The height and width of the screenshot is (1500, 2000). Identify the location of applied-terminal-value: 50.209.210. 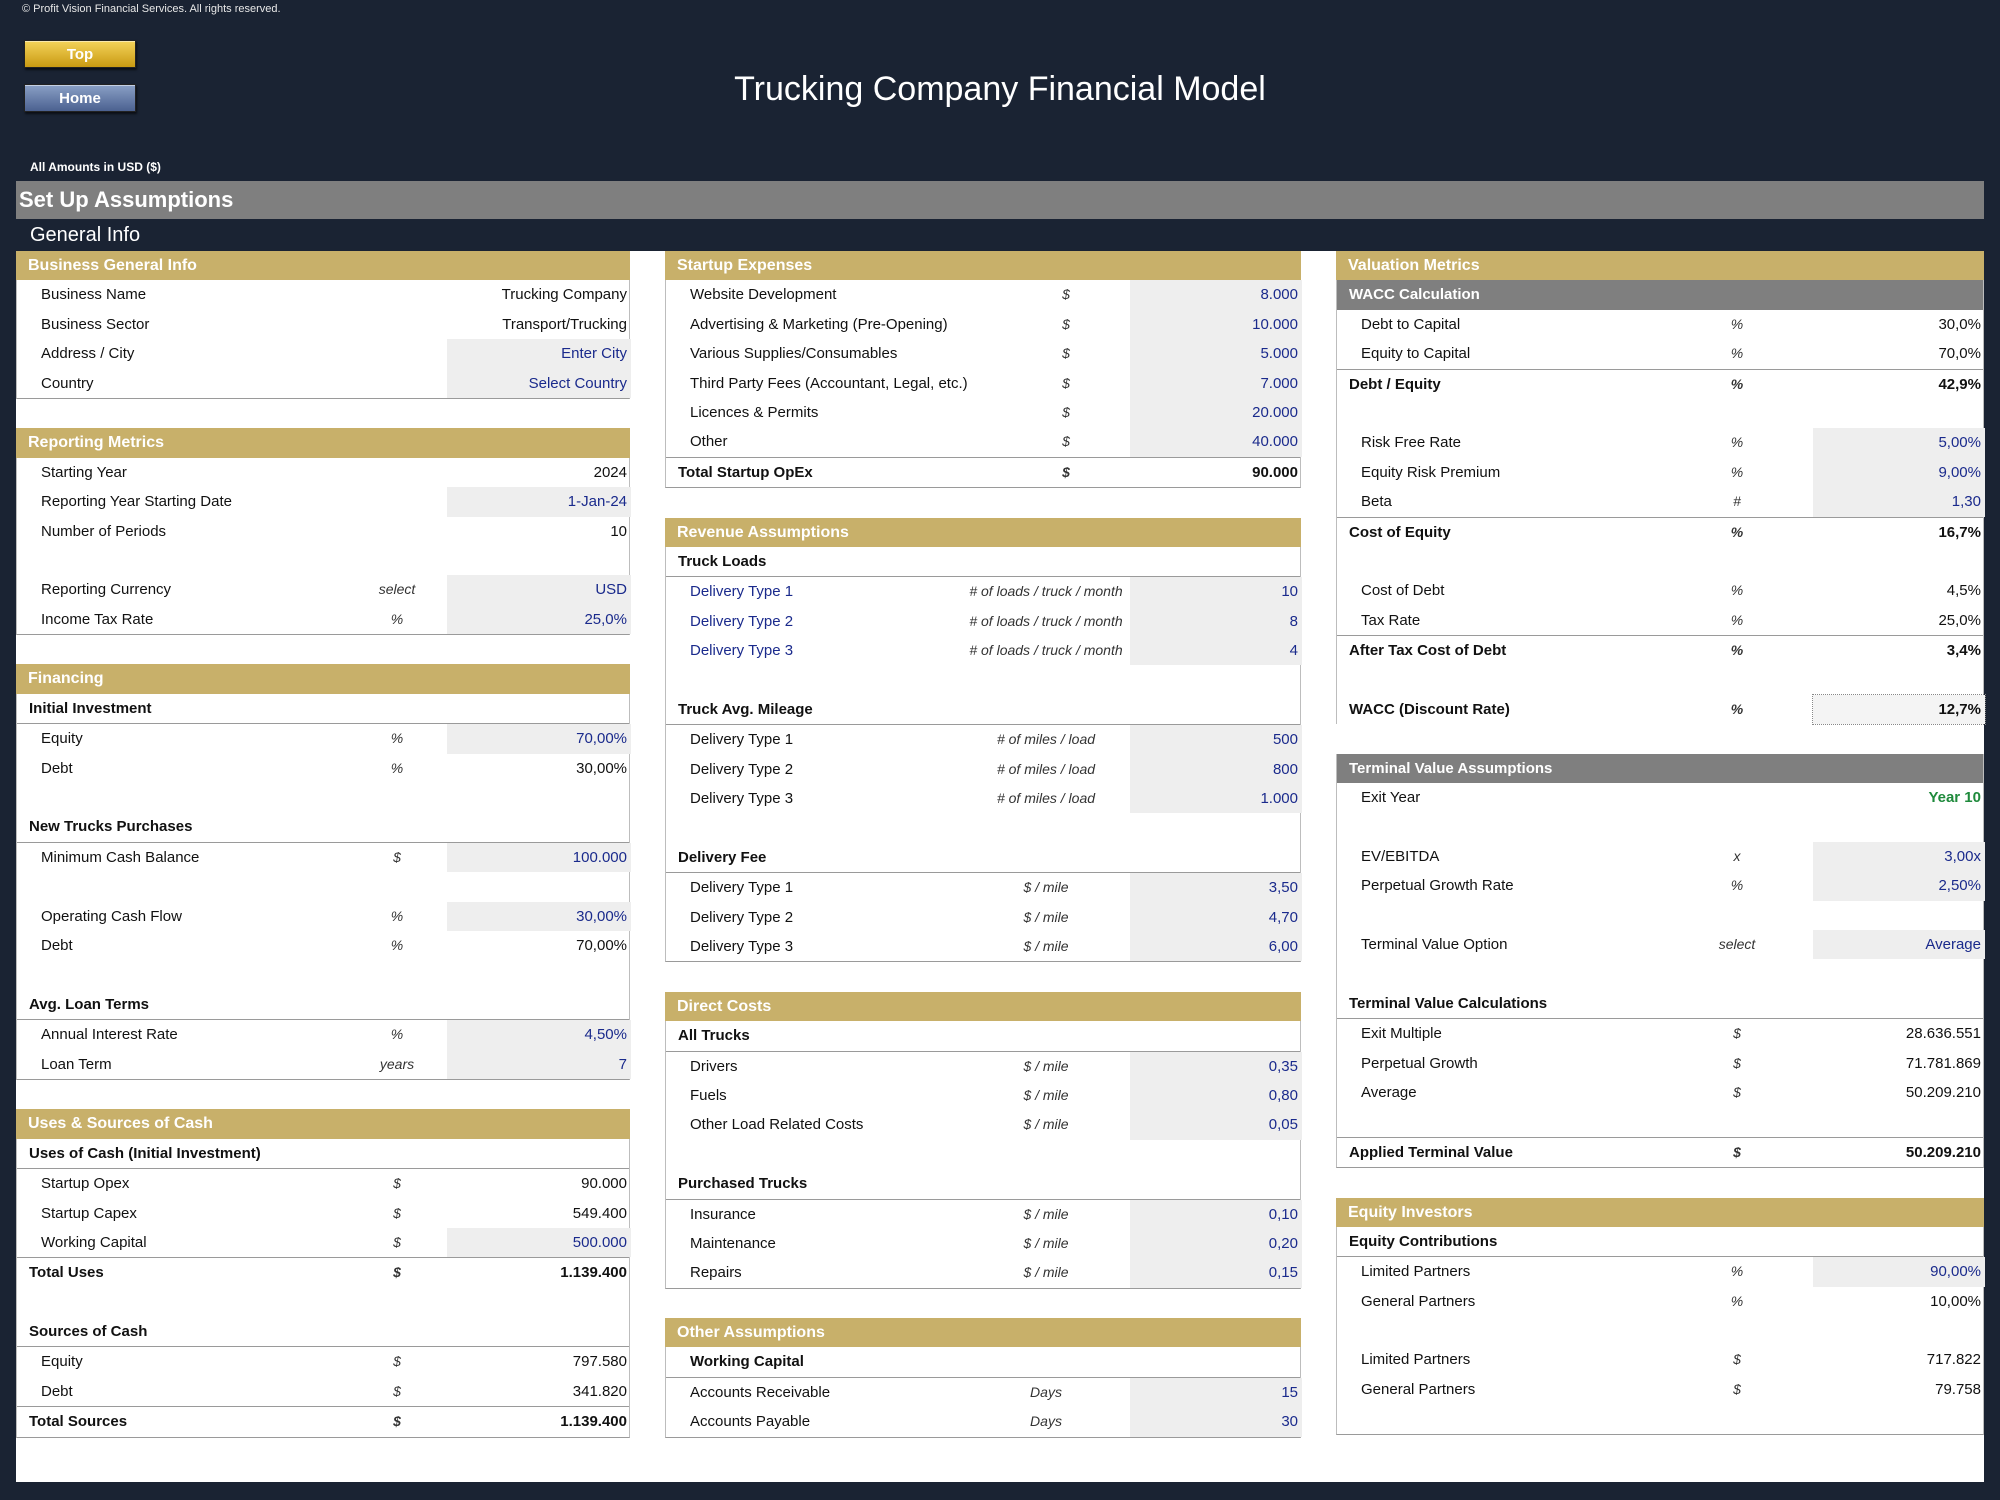
(1943, 1152).